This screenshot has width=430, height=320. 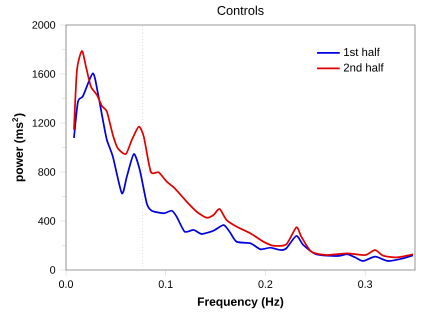 What do you see at coordinates (47, 172) in the screenshot?
I see `y-tick-label: 800` at bounding box center [47, 172].